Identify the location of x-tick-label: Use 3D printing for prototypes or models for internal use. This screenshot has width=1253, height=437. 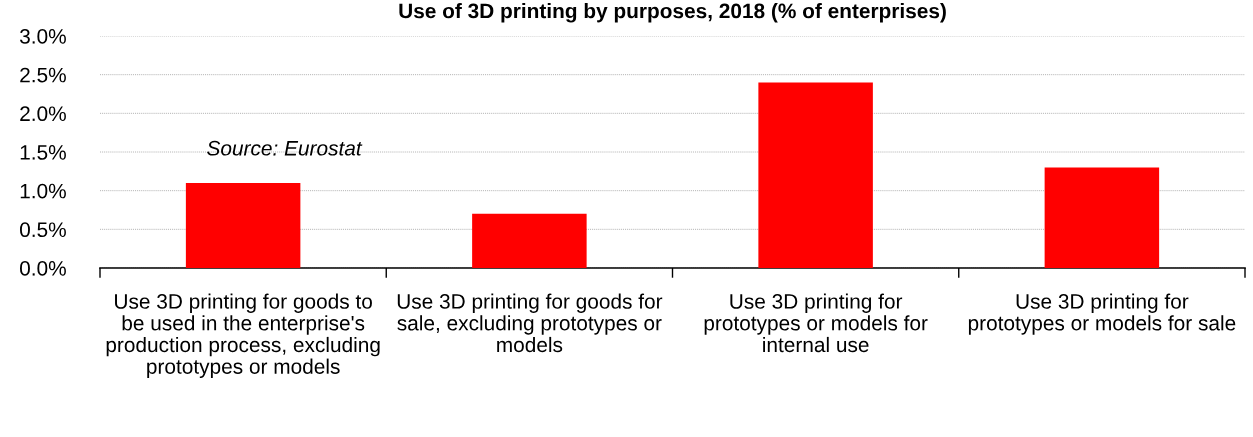
(816, 323).